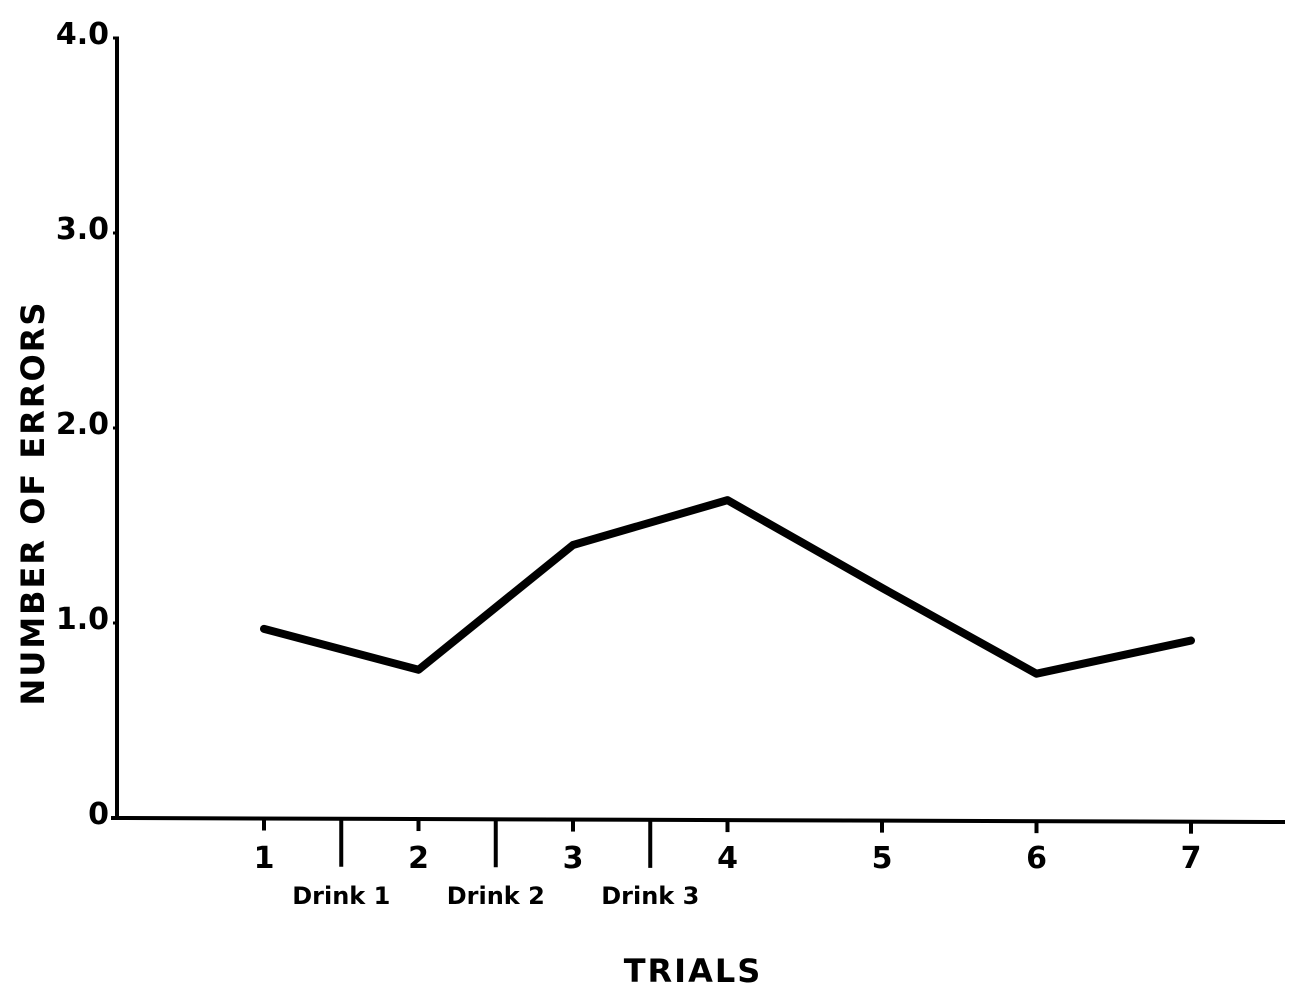  I want to click on y-tick-label: 0, so click(98, 814).